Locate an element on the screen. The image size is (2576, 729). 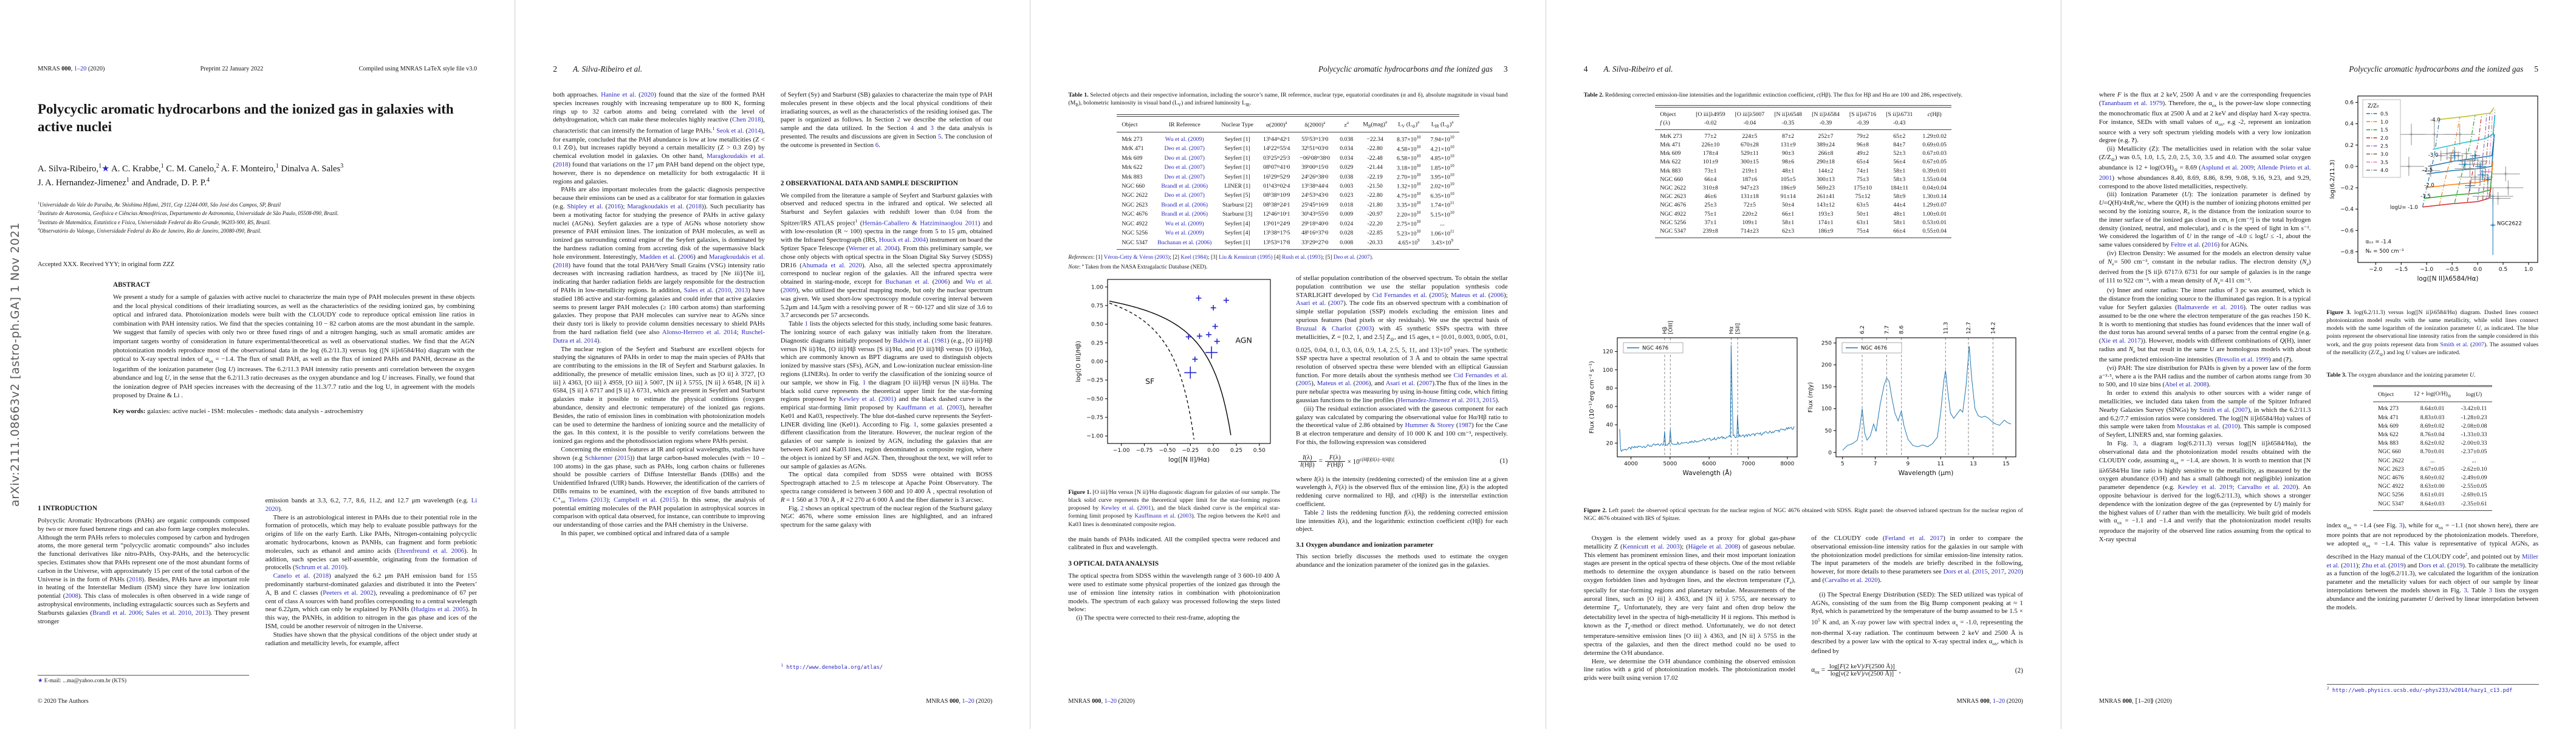
citation-link: Chen 2018 is located at coordinates (746, 120).